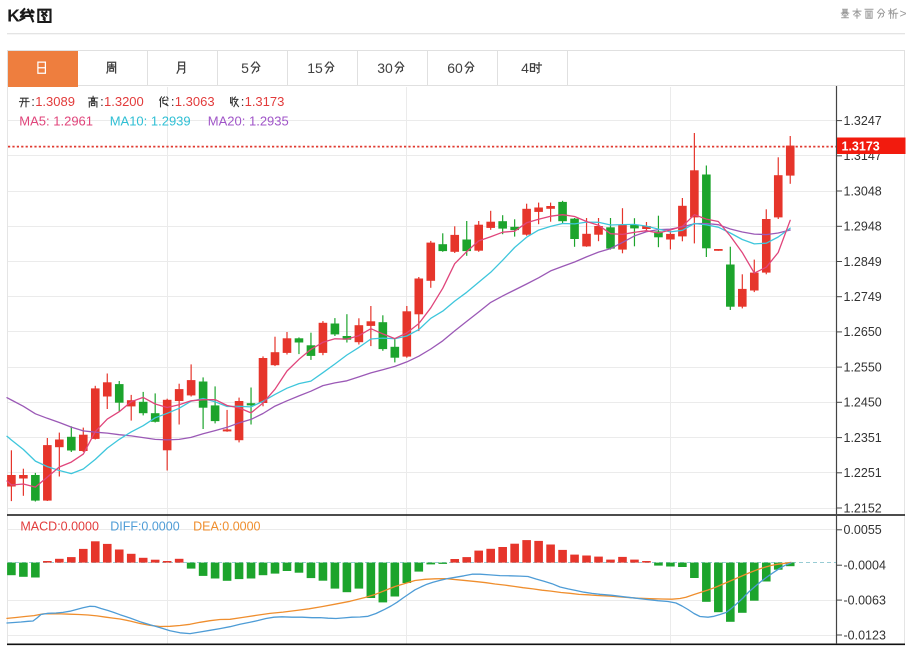 This screenshot has height=647, width=912. I want to click on svg-text: DEA:0.0000, so click(226, 527).